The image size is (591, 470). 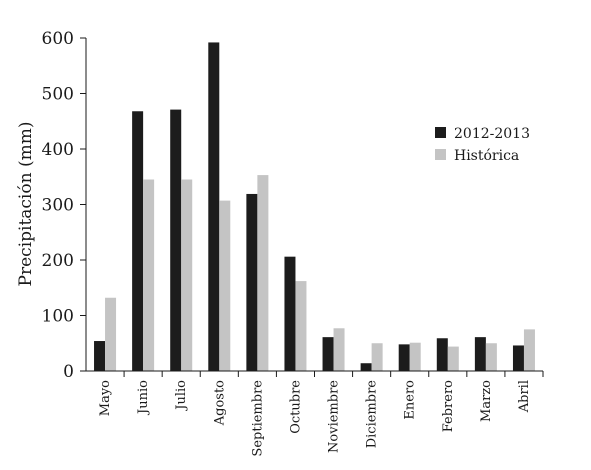 What do you see at coordinates (58, 317) in the screenshot?
I see `y-tick-label: 100` at bounding box center [58, 317].